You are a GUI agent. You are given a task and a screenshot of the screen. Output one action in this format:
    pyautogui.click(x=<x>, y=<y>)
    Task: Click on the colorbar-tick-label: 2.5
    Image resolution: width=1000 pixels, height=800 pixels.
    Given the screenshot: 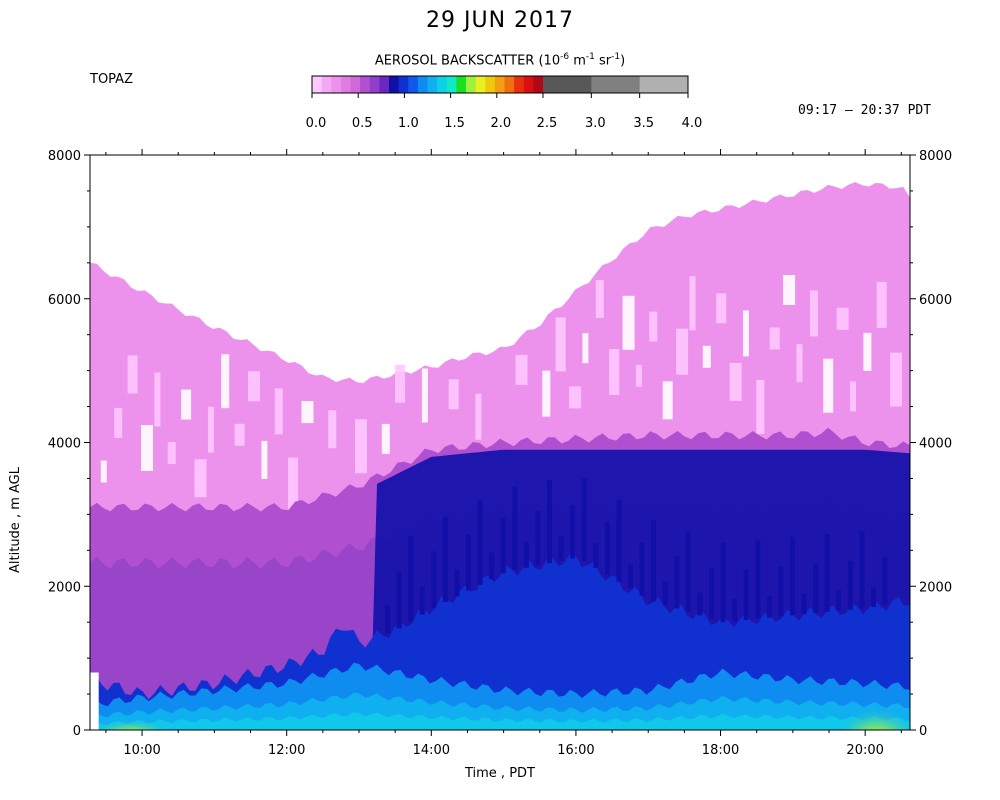 What is the action you would take?
    pyautogui.click(x=547, y=123)
    